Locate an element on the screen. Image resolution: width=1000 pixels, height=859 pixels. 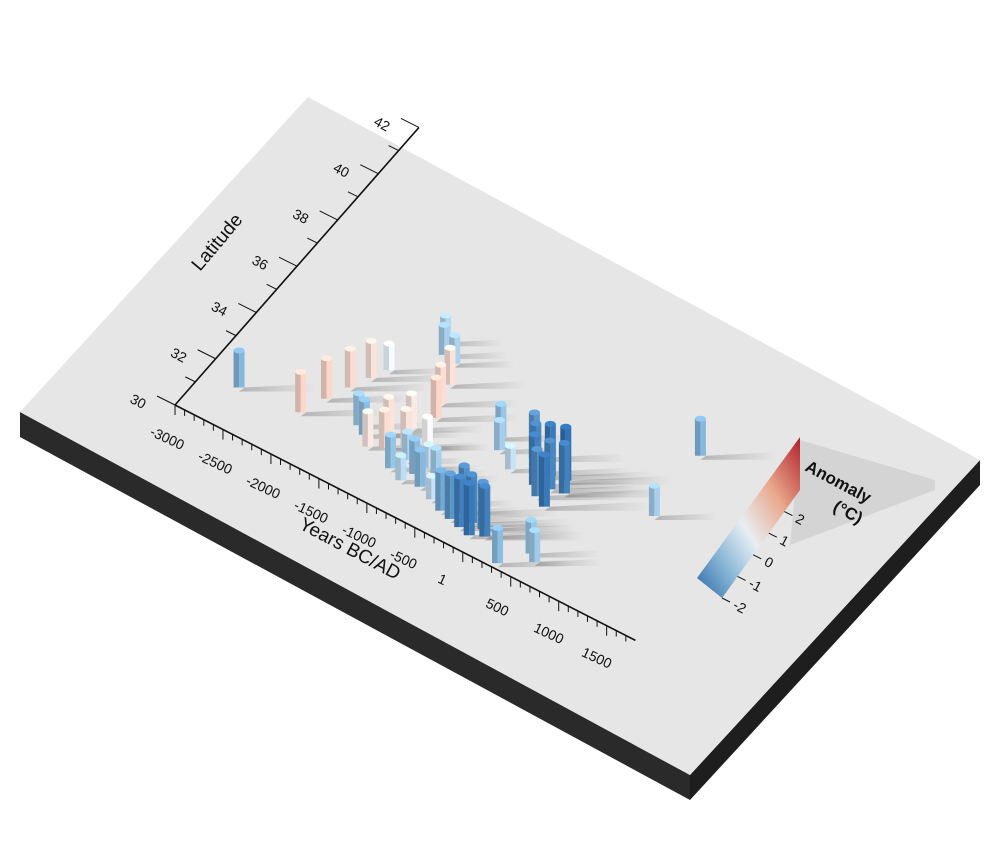
y-tick-label: 30 is located at coordinates (138, 402).